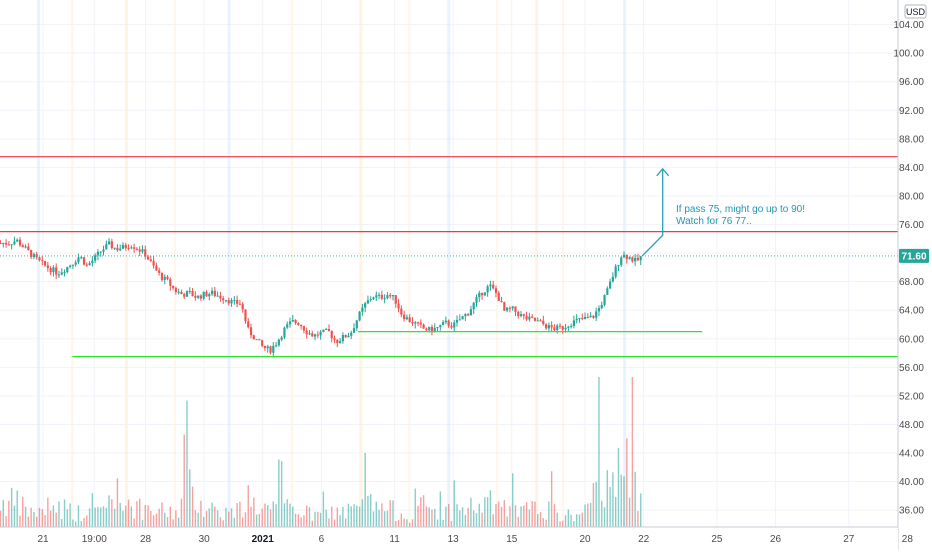  Describe the element at coordinates (740, 209) in the screenshot. I see `annotation-line-1: If pass 75, might go up to 90!` at that location.